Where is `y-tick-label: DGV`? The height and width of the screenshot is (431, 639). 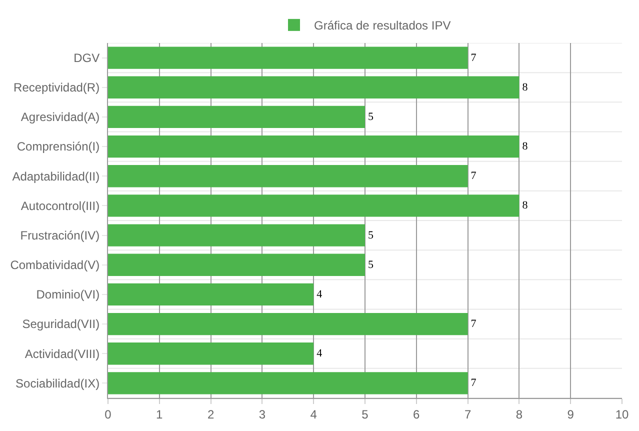 y-tick-label: DGV is located at coordinates (87, 57).